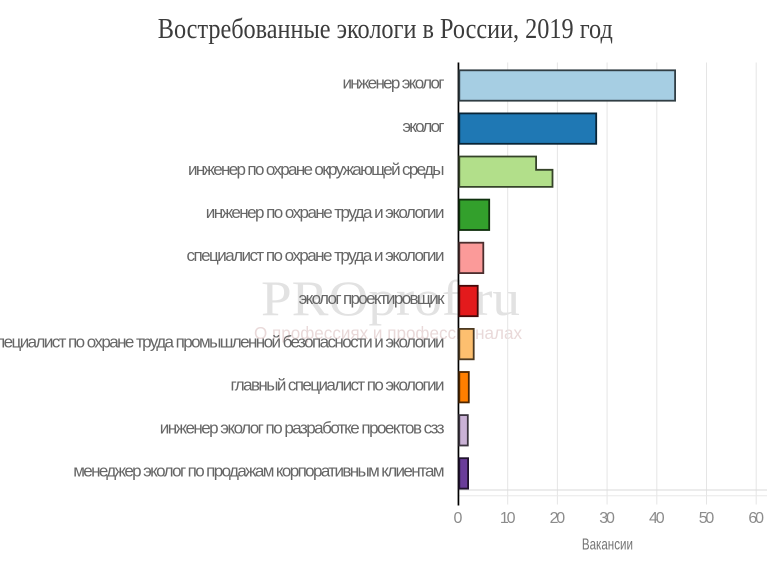 The image size is (767, 562). What do you see at coordinates (372, 298) in the screenshot?
I see `svg-text: эколог проектировщик` at bounding box center [372, 298].